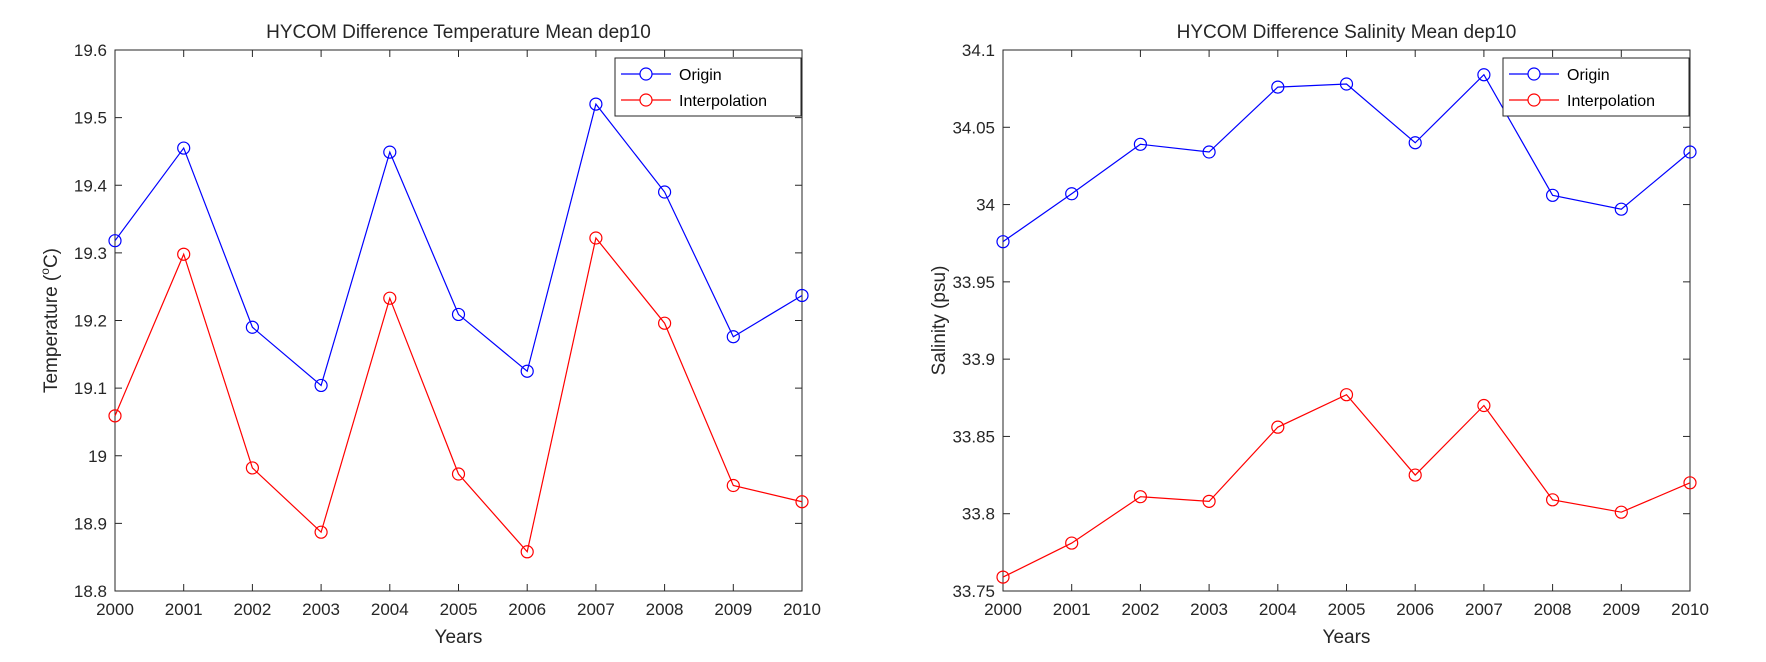  What do you see at coordinates (1346, 158) in the screenshot?
I see `salinity-series-origin-line` at bounding box center [1346, 158].